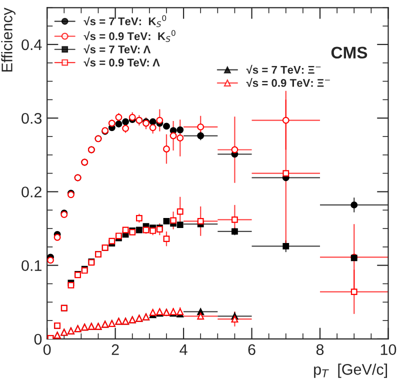 This screenshot has height=383, width=399. Describe the element at coordinates (122, 62) in the screenshot. I see `legend-label: √s = 0.9 TeV: Λ` at that location.